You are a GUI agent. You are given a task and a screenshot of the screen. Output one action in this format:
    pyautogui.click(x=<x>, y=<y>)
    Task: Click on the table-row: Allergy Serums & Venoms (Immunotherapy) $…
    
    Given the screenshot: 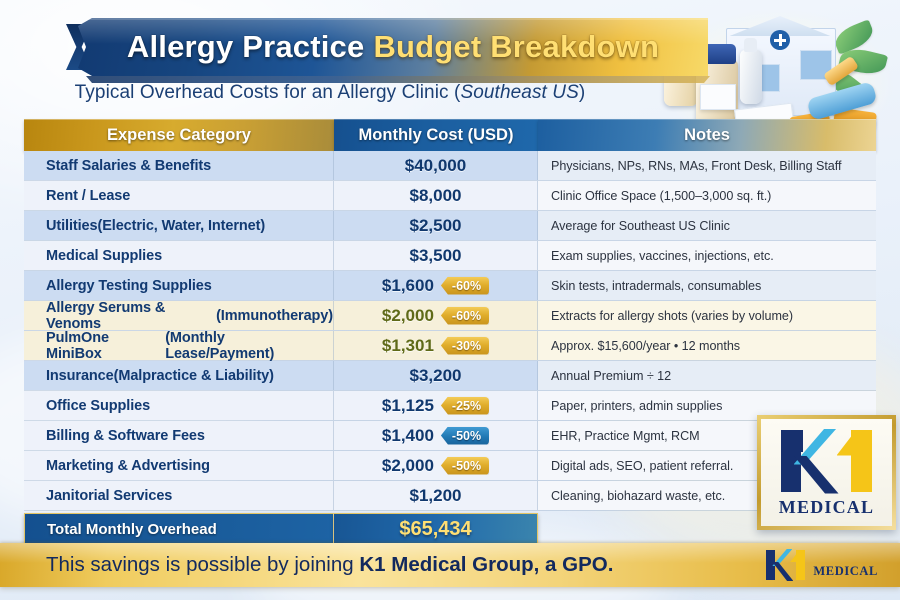 What is the action you would take?
    pyautogui.click(x=450, y=315)
    